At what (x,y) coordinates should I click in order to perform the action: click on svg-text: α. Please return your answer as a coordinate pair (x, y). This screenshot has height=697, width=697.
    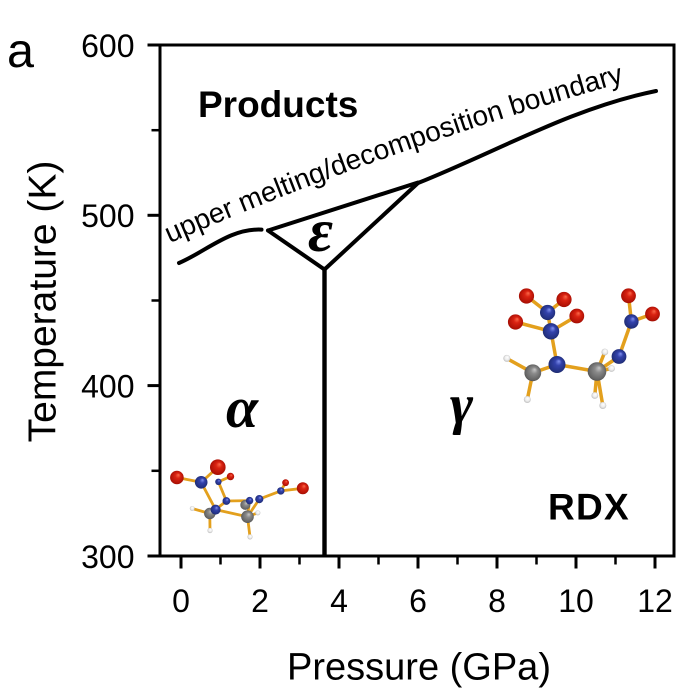
    Looking at the image, I should click on (242, 407).